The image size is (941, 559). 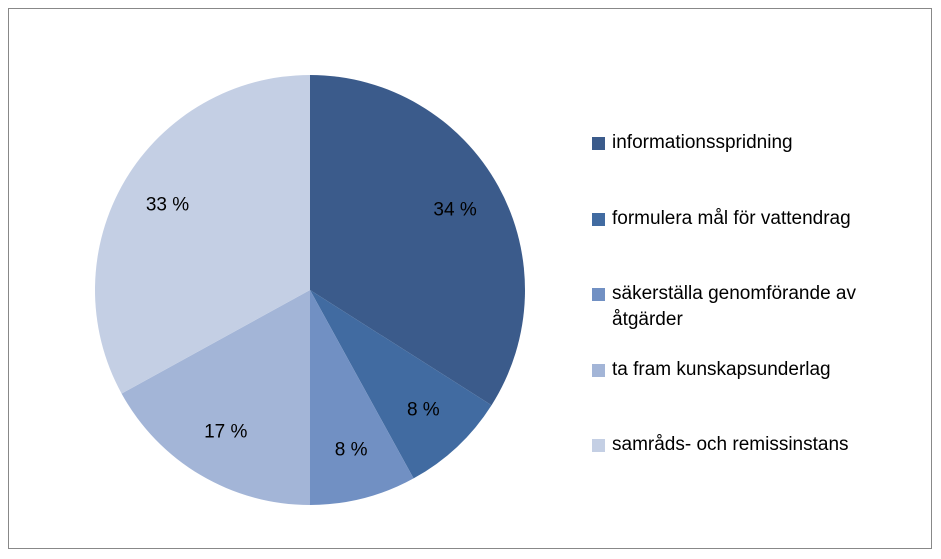 What do you see at coordinates (734, 307) in the screenshot?
I see `legend-label: säkerställa genomförande av åtgärder` at bounding box center [734, 307].